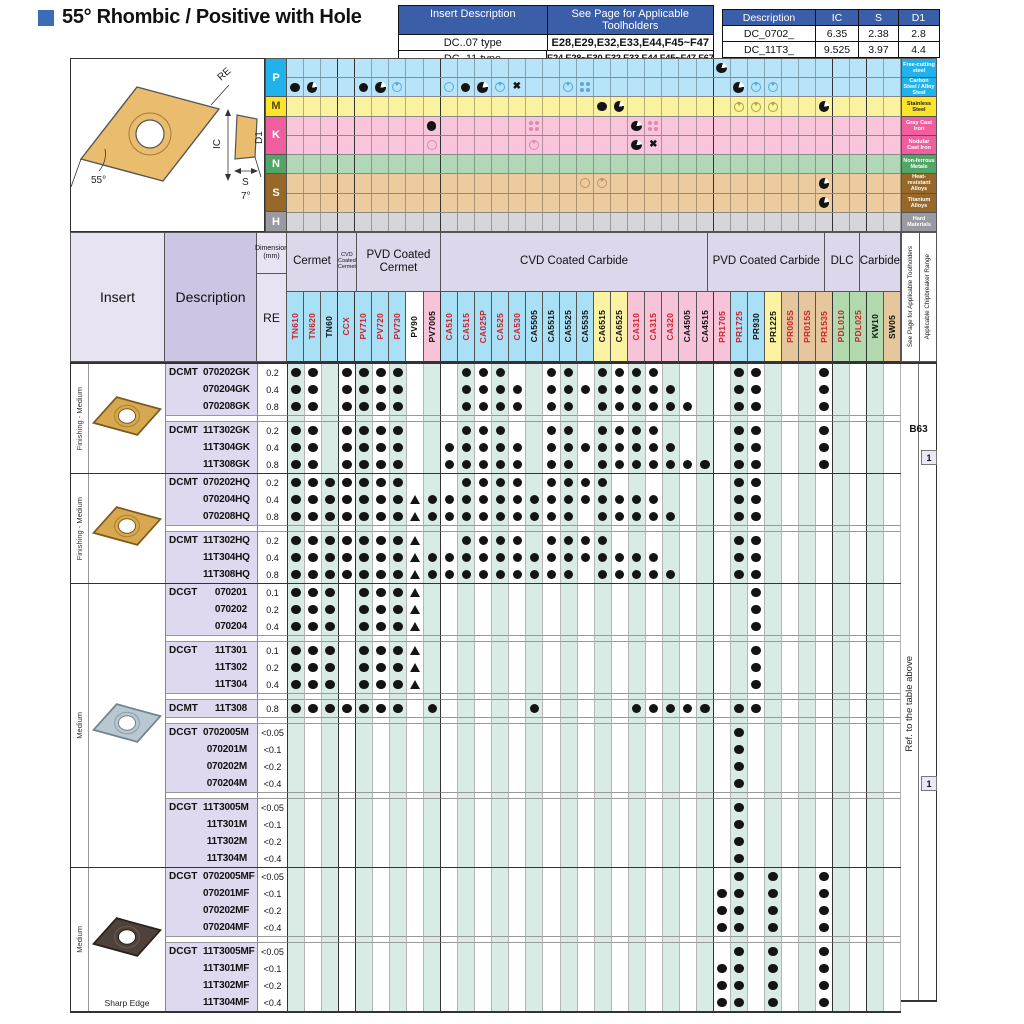  I want to click on description-cell: DCGT 11T3005M, so click(212, 807).